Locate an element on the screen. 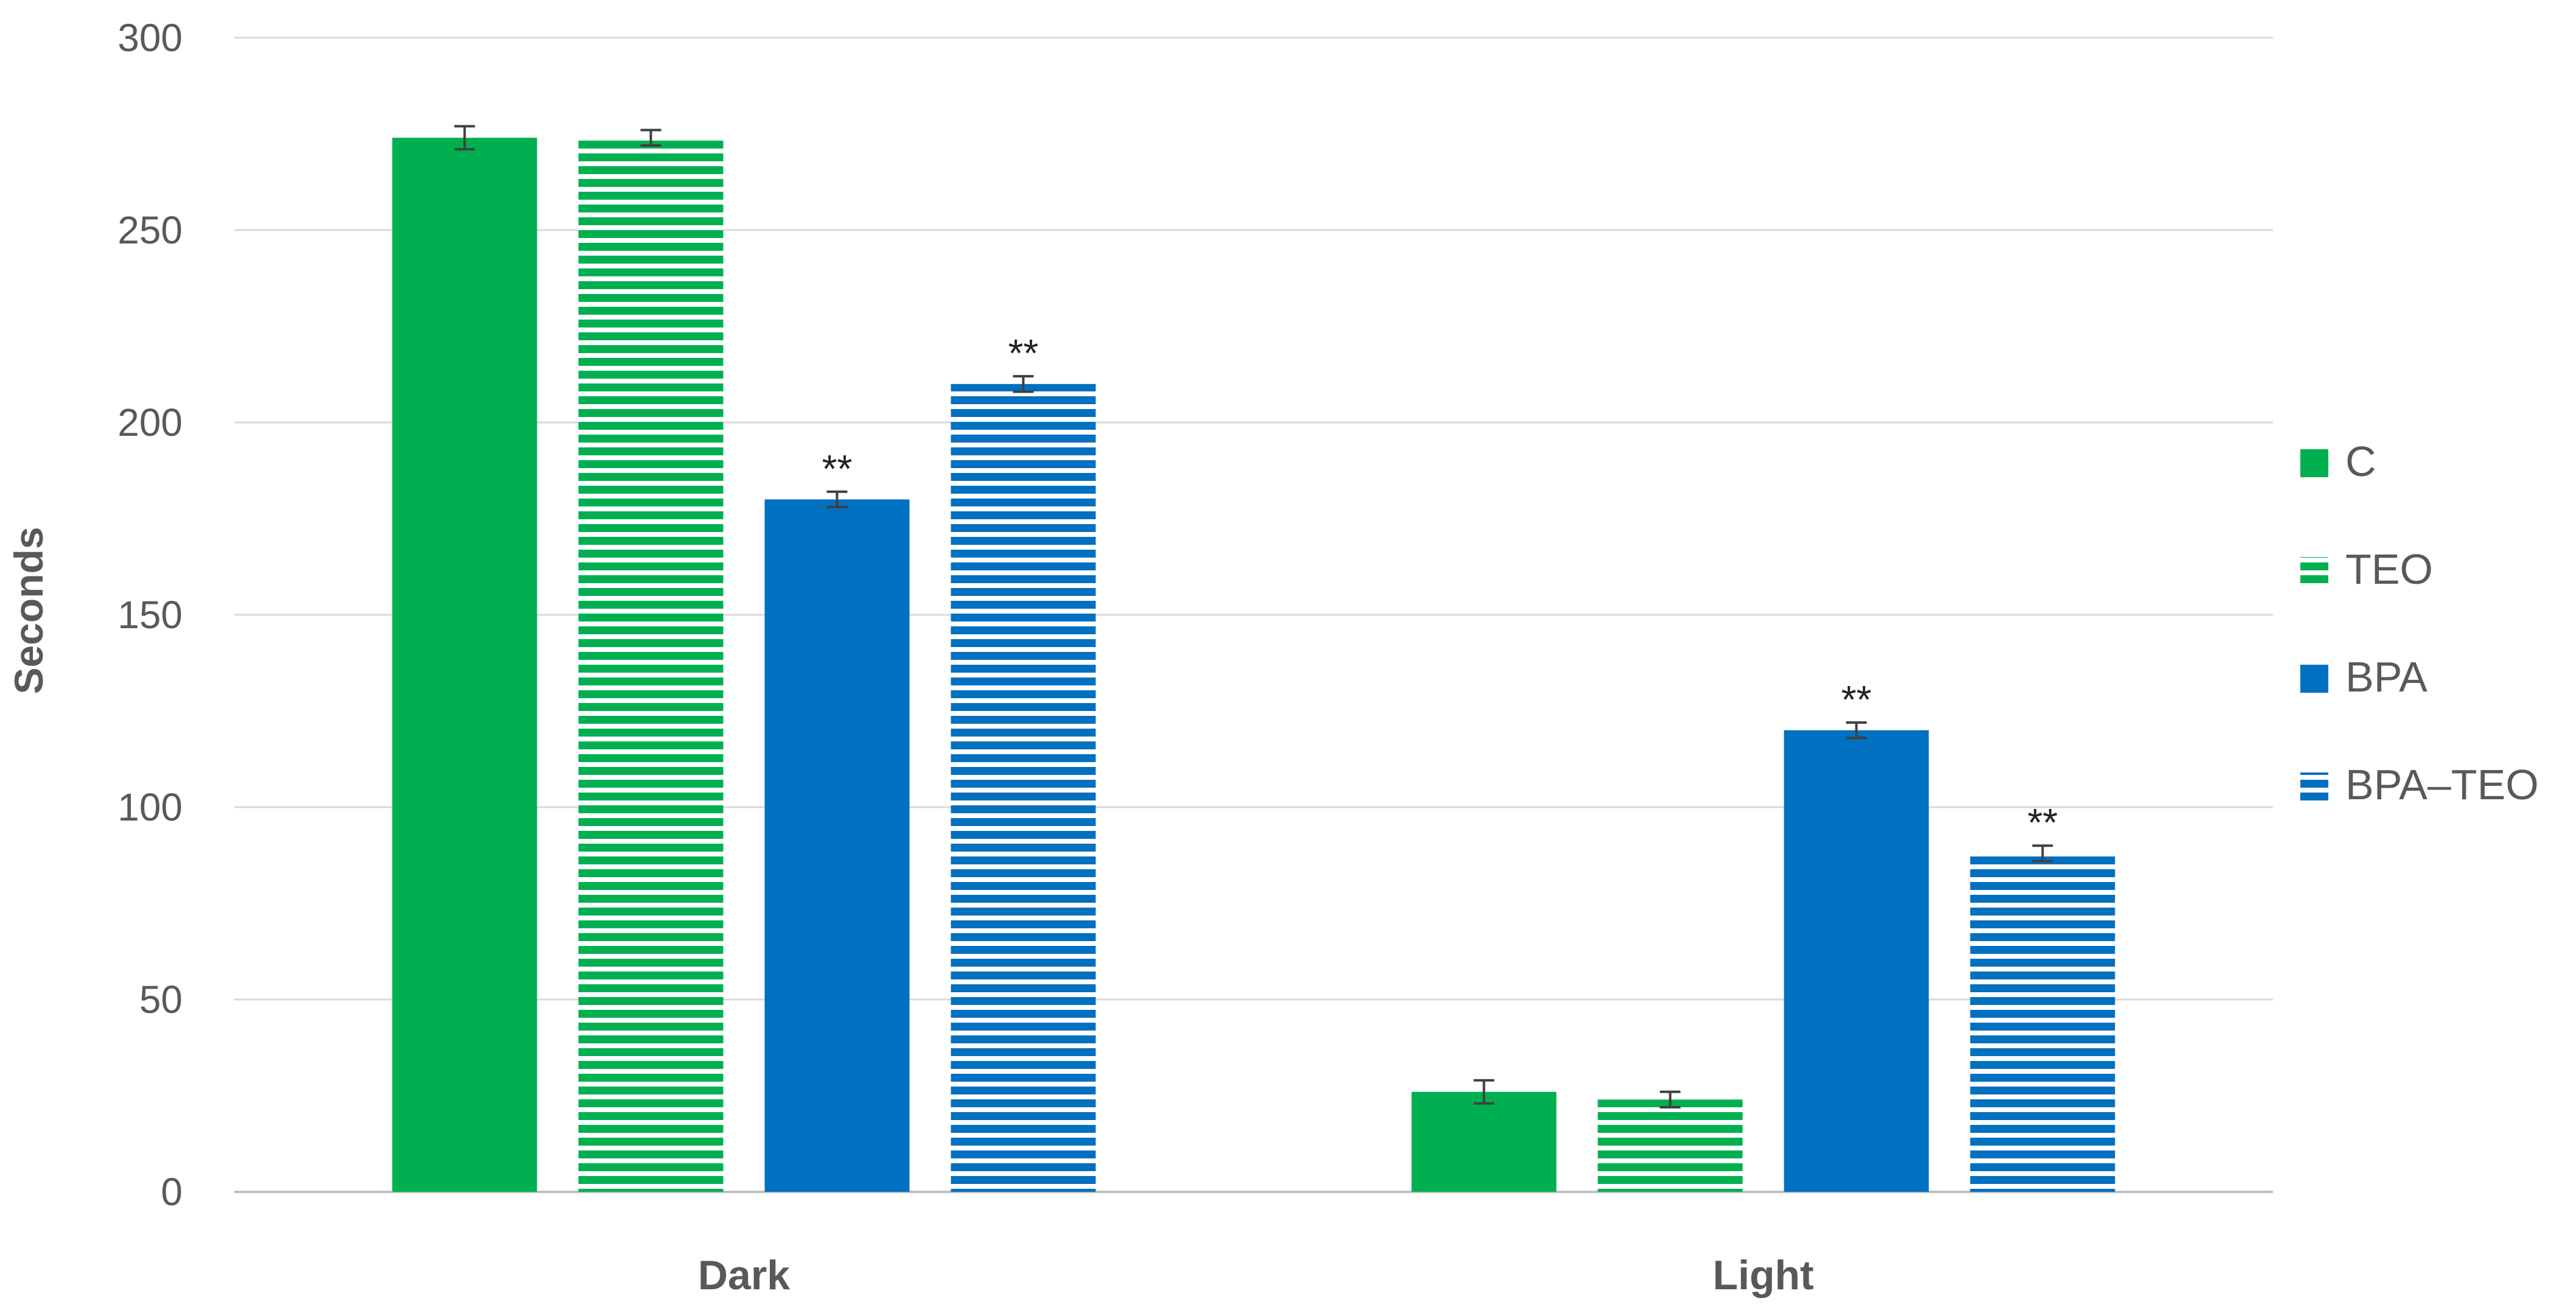 The image size is (2576, 1313). y-tick-label: 50 is located at coordinates (161, 999).